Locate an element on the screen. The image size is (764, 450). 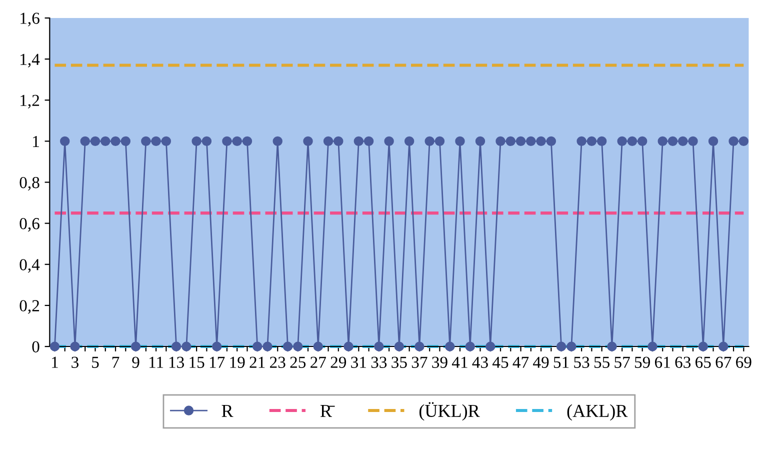
x-tick-label: 1 is located at coordinates (55, 362).